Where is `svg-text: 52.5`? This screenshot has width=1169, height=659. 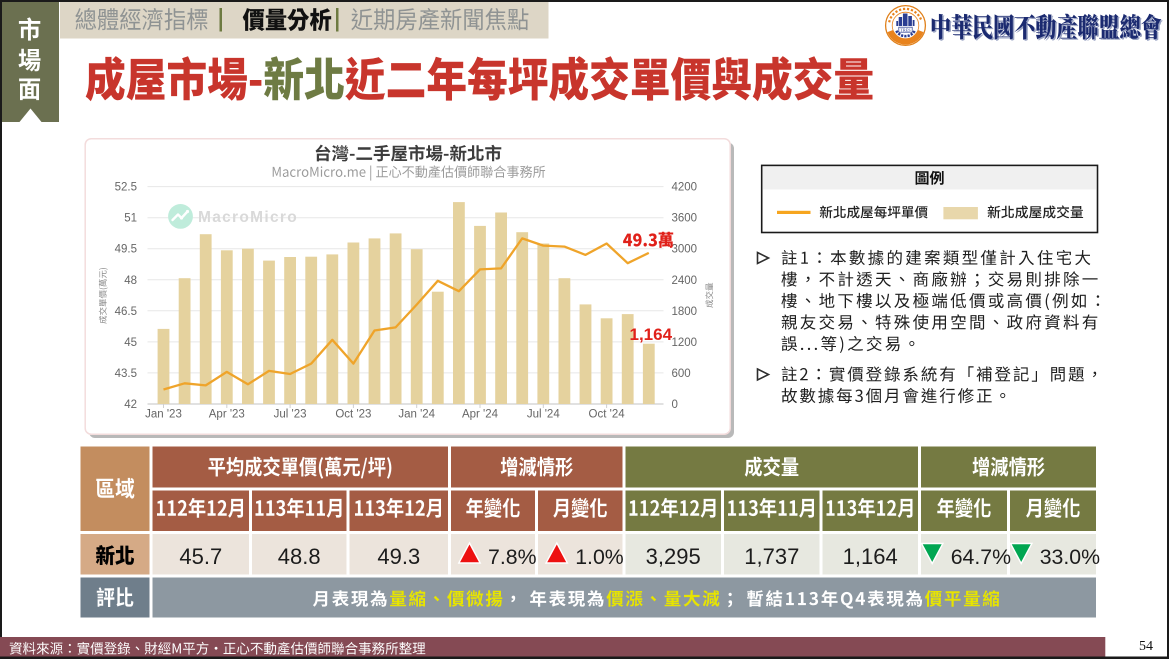
svg-text: 52.5 is located at coordinates (126, 188).